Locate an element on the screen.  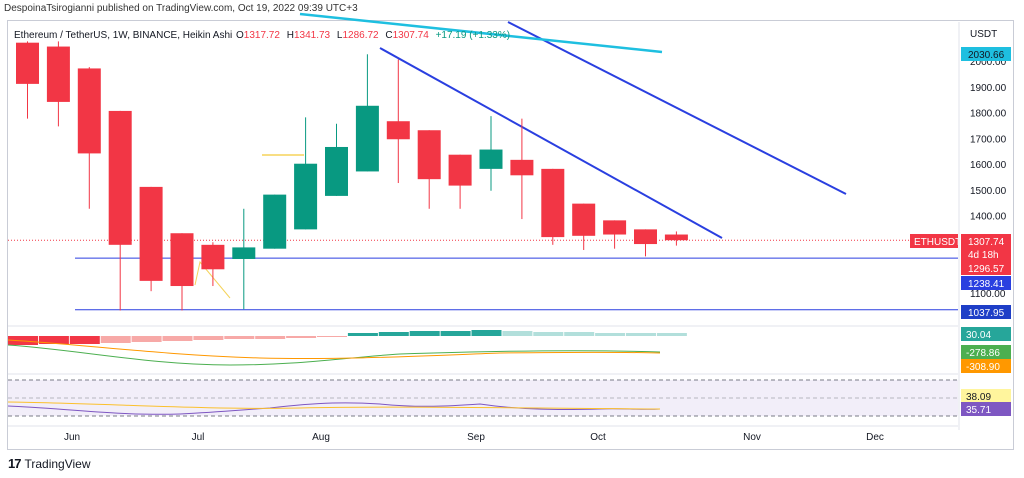
tag-last-price-label: 1307.74 is located at coordinates (986, 242).